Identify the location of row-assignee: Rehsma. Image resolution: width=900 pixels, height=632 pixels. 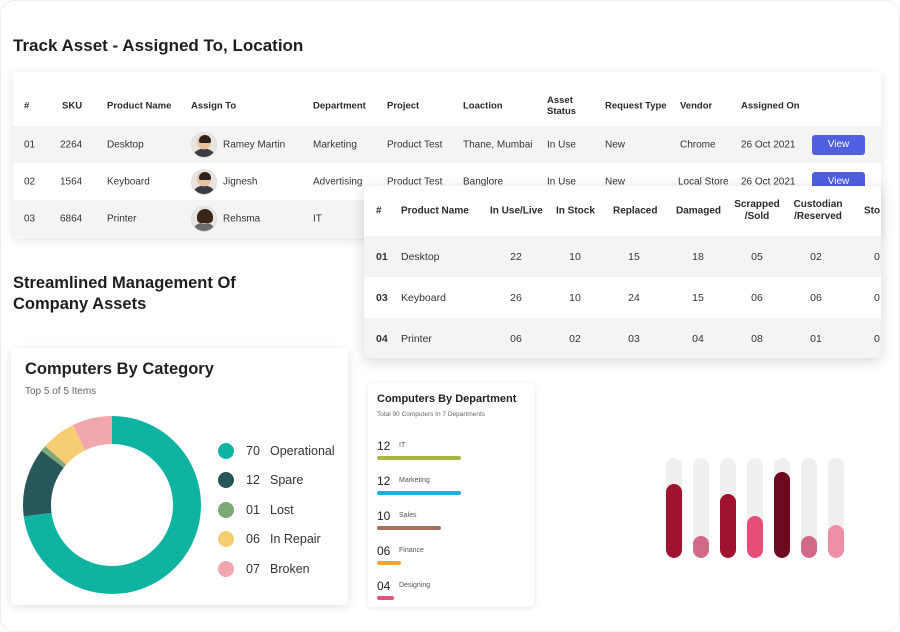
(242, 218).